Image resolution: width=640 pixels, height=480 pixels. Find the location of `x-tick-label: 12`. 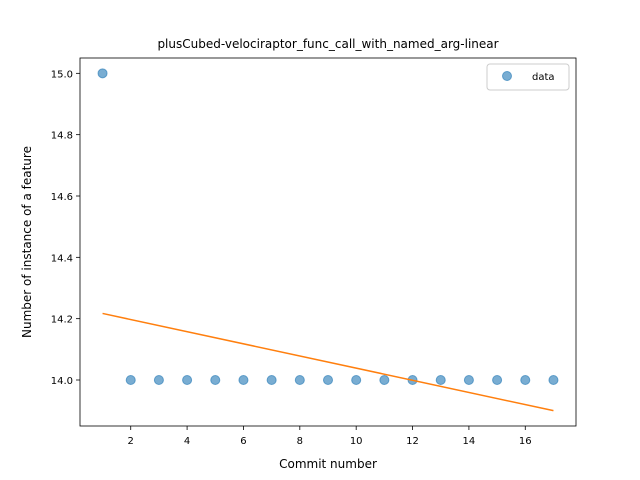

x-tick-label: 12 is located at coordinates (412, 441).